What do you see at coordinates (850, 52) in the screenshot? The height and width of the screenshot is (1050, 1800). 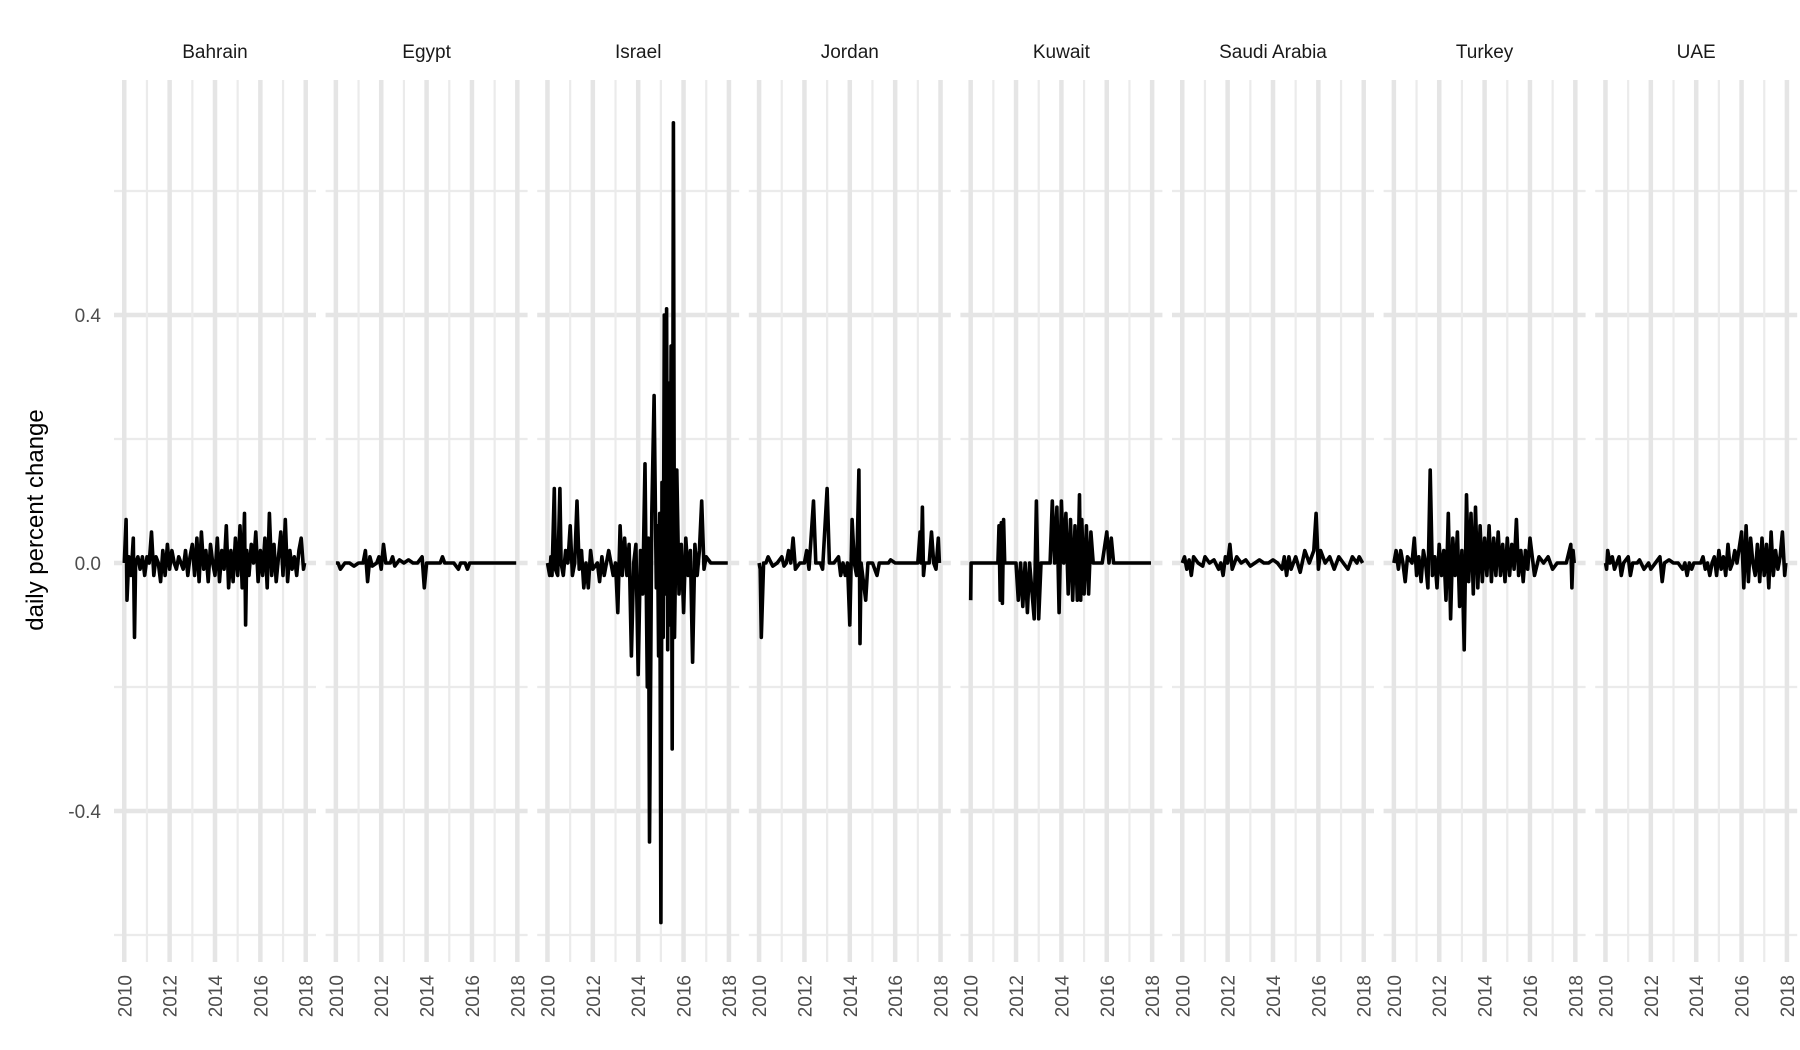 I see `facet-title: Jordan` at bounding box center [850, 52].